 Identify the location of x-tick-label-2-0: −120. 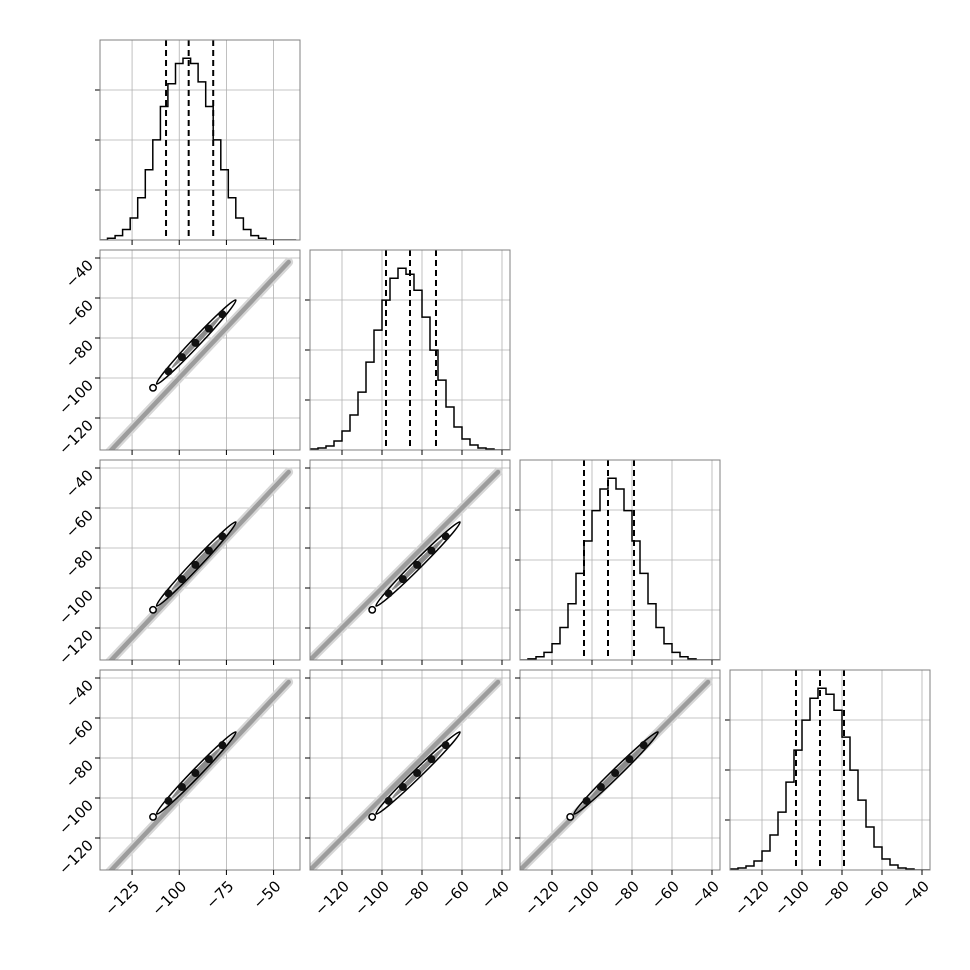
(542, 898).